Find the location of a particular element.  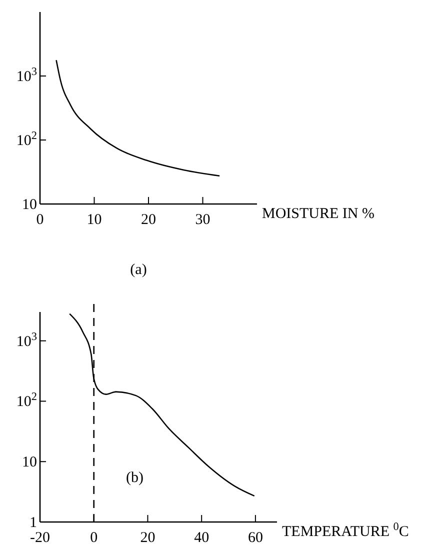

x-axis-title: MOISTURE IN % is located at coordinates (318, 214).